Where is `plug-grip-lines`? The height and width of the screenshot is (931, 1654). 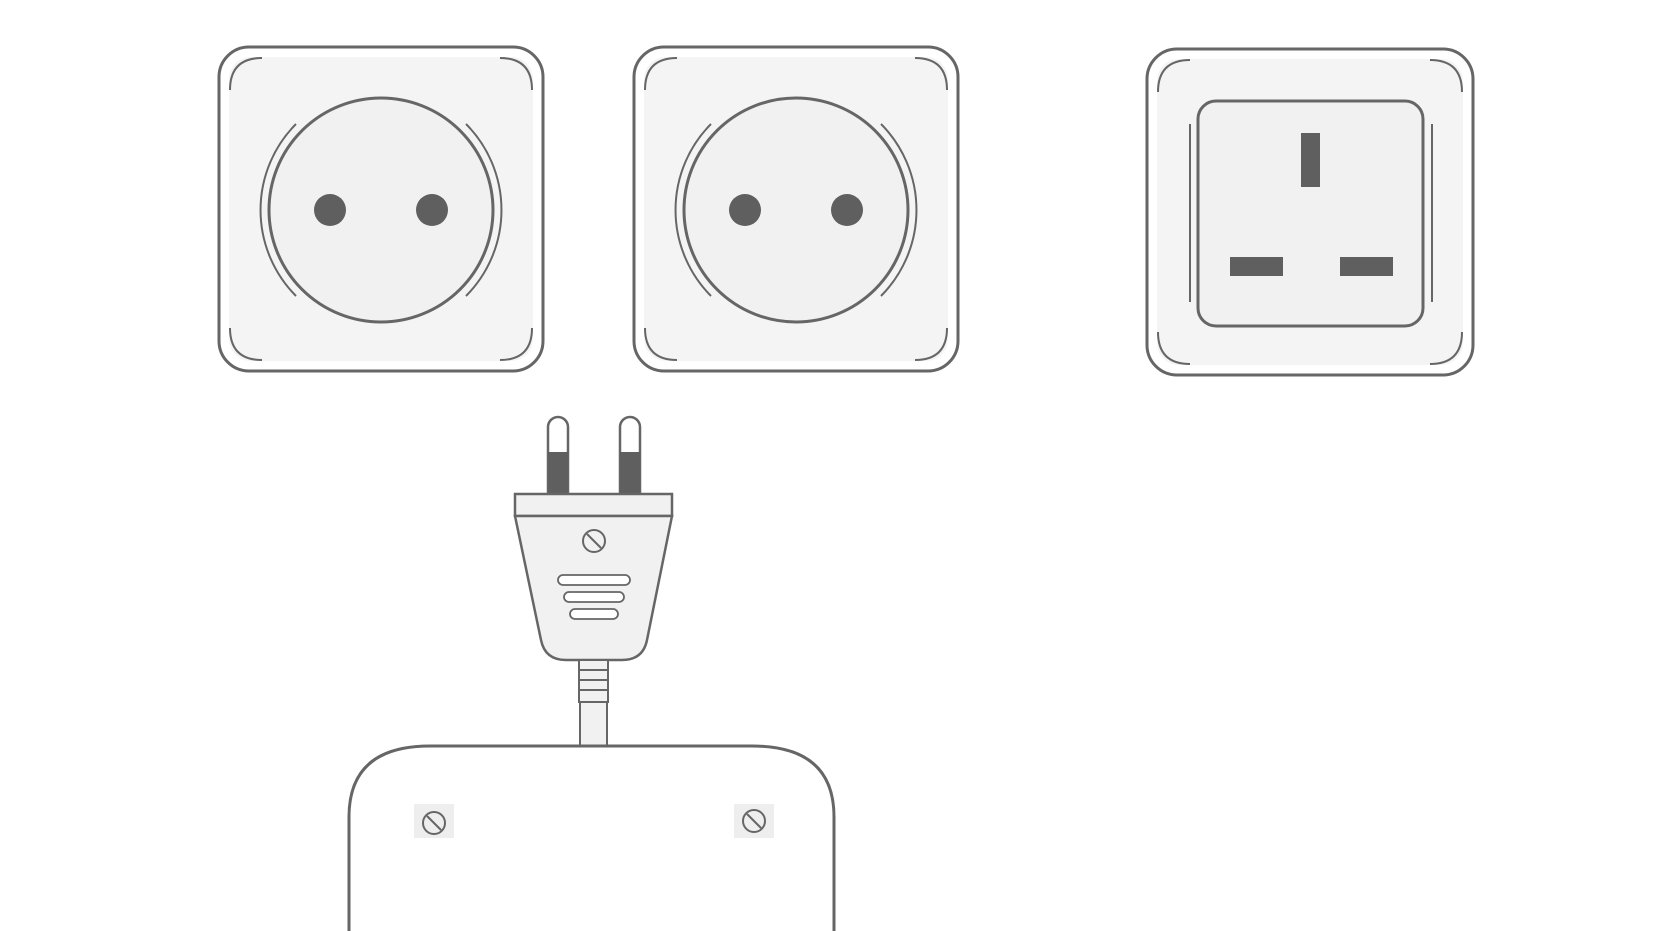 plug-grip-lines is located at coordinates (594, 597).